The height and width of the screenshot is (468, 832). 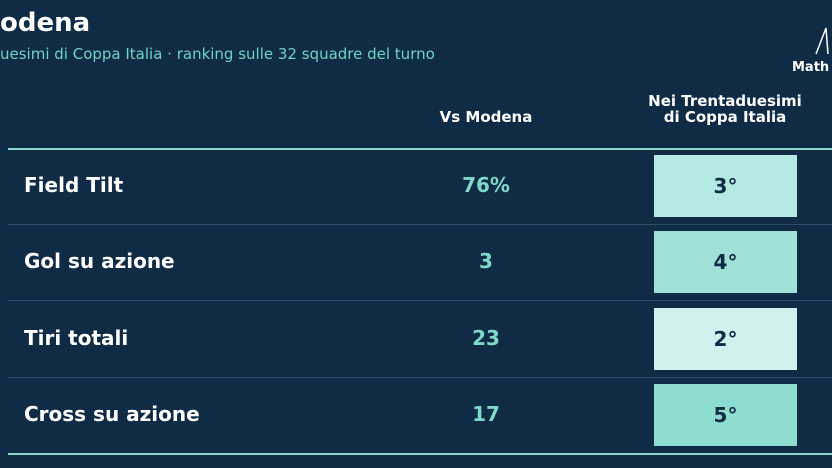 I want to click on column-header: Vs Modena, so click(x=486, y=117).